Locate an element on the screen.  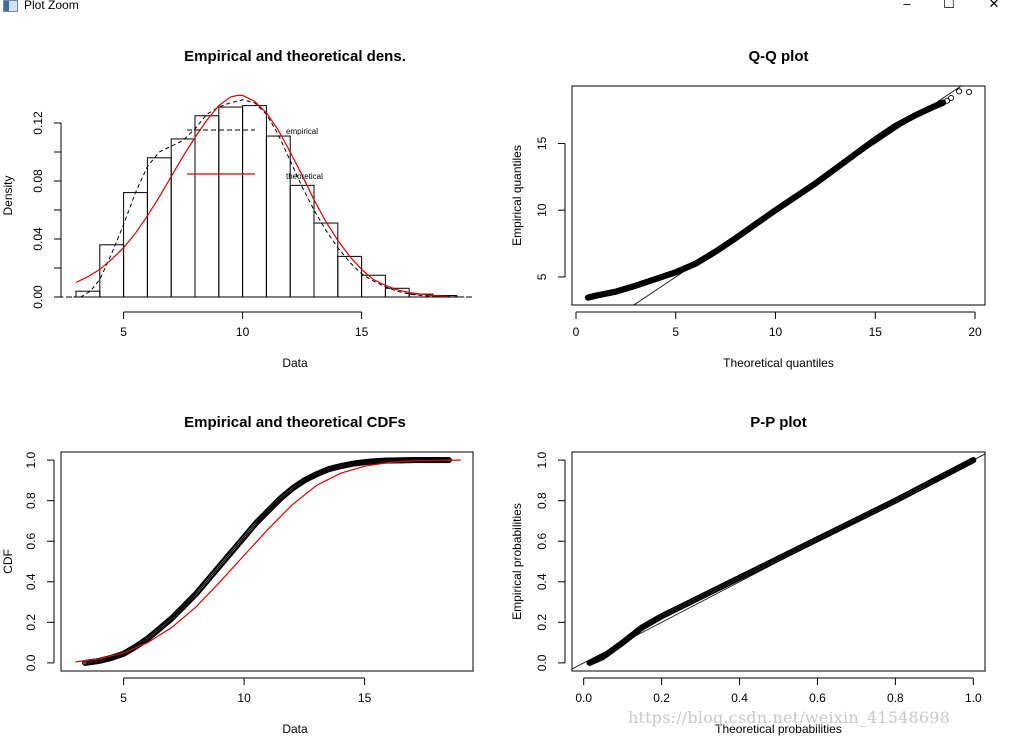
window-titlebar: Plot Zoom – ☐ ✕ is located at coordinates (505, 7).